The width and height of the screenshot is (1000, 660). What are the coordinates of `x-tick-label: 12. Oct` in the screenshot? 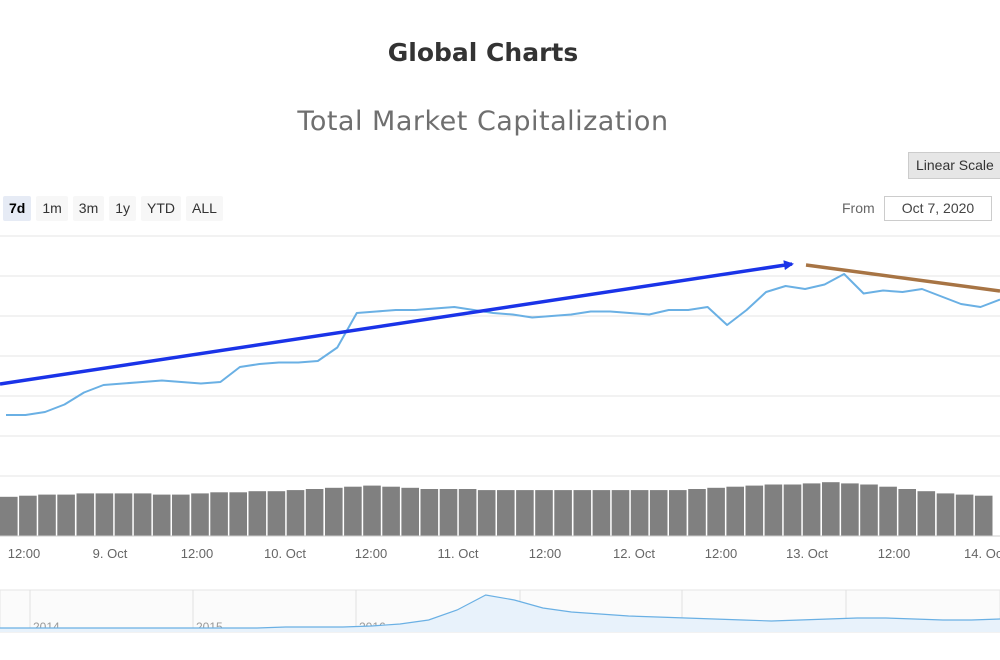 It's located at (634, 553).